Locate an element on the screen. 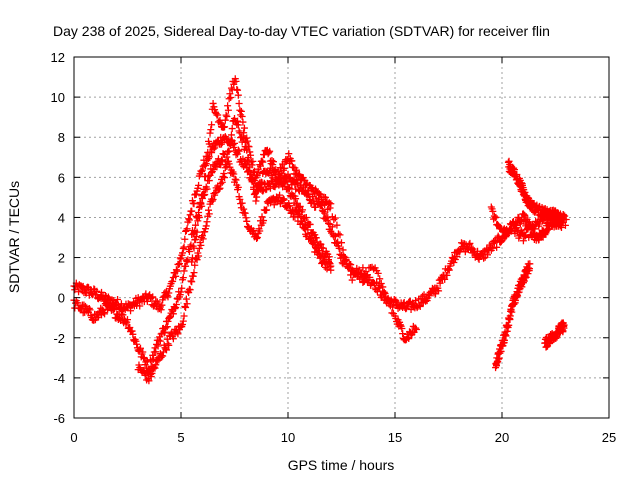 The height and width of the screenshot is (480, 640). y-tick-label: 12 is located at coordinates (58, 57).